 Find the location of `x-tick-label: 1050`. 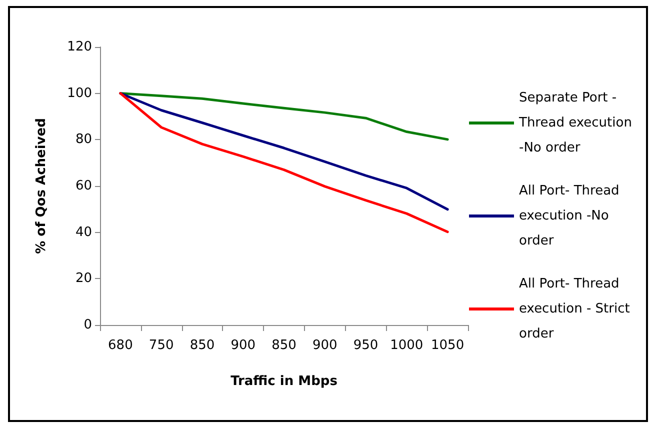

x-tick-label: 1050 is located at coordinates (447, 345).